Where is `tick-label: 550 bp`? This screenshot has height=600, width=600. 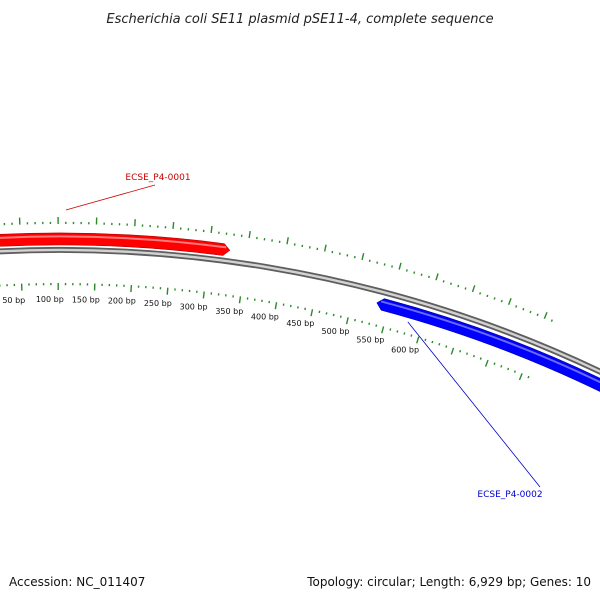 tick-label: 550 bp is located at coordinates (370, 340).